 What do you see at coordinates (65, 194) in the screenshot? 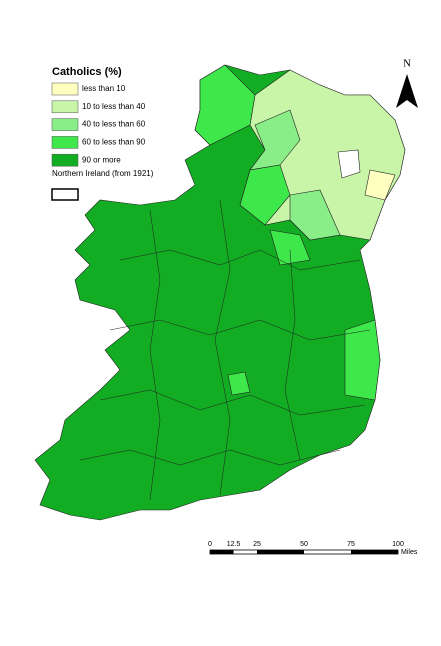
I see `boundary-swatch` at bounding box center [65, 194].